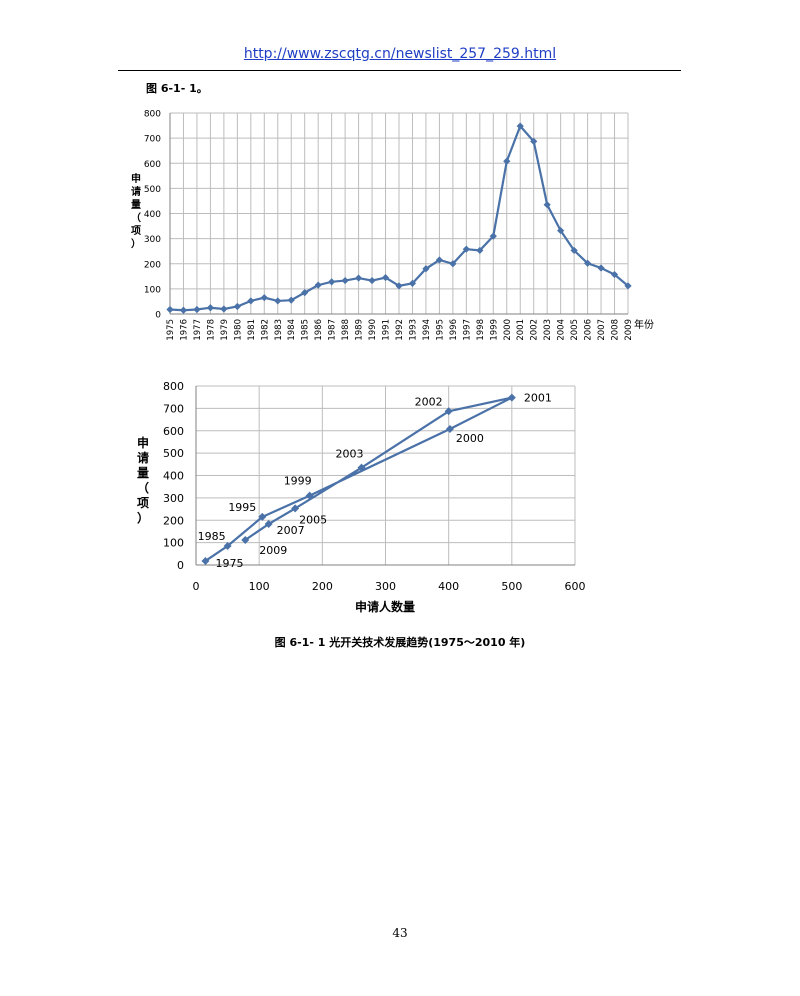  I want to click on chart1-x-tick-label: 1991, so click(387, 330).